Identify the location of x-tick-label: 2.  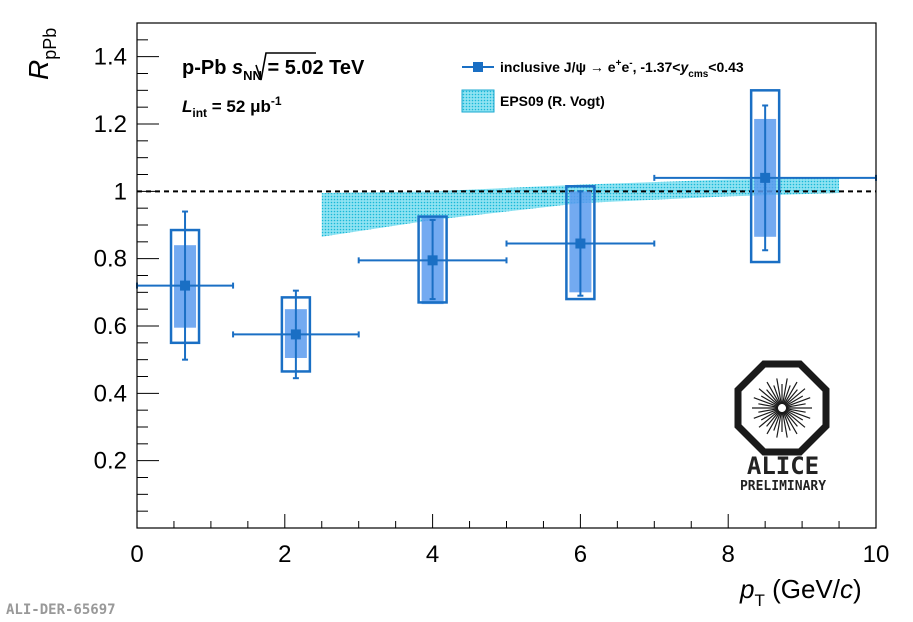
(284, 554).